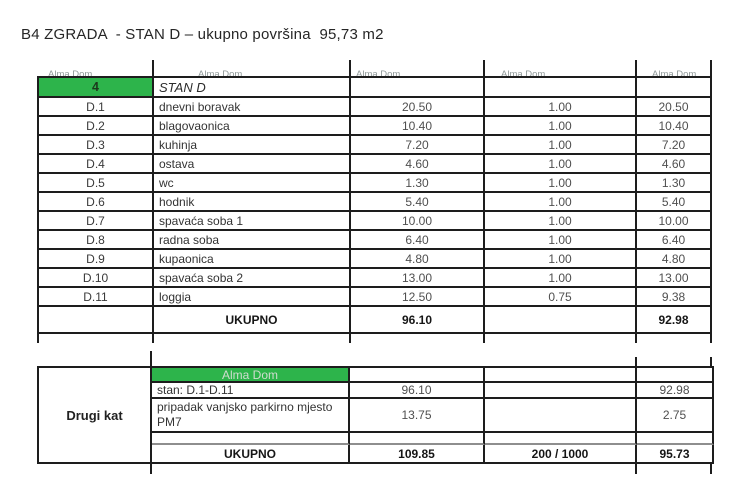  Describe the element at coordinates (418, 107) in the screenshot. I see `room-area: 20.50` at that location.